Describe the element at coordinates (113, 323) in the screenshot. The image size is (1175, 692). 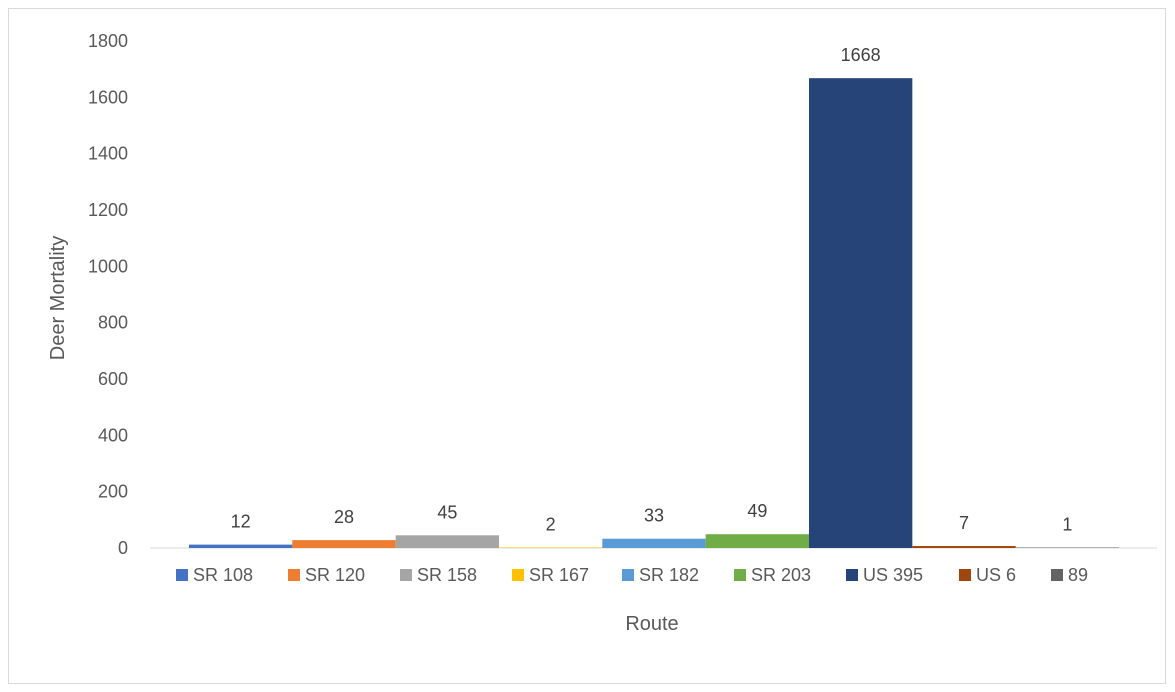
I see `y-tick-label: 800` at that location.